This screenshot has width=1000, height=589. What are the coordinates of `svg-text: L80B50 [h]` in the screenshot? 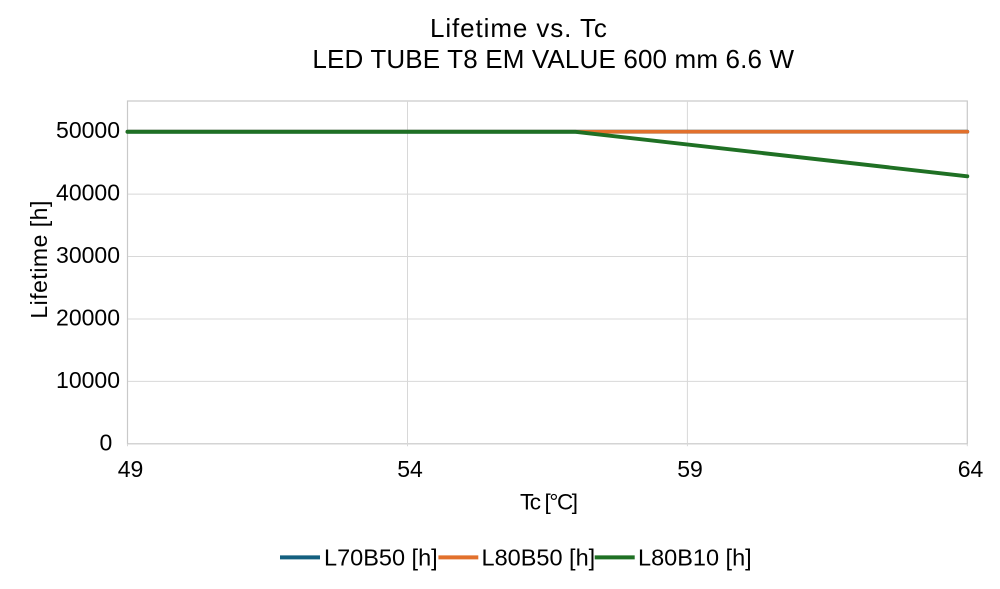 It's located at (539, 558).